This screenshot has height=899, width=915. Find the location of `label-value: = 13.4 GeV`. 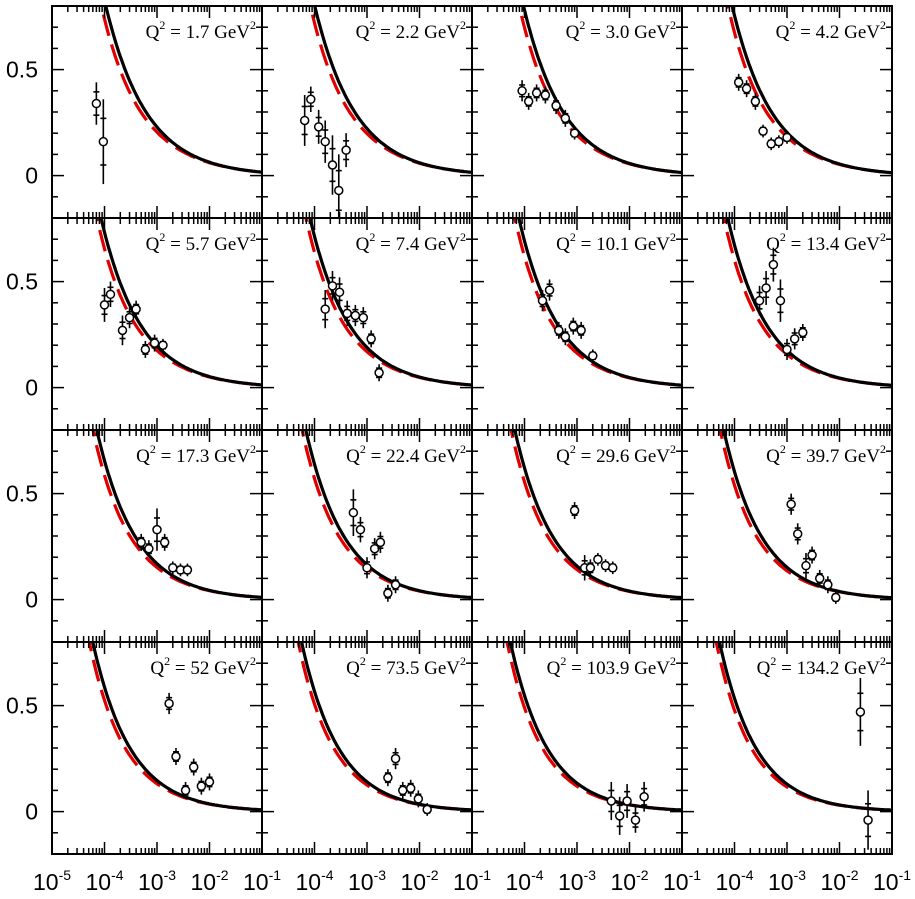

label-value: = 13.4 GeV is located at coordinates (833, 244).